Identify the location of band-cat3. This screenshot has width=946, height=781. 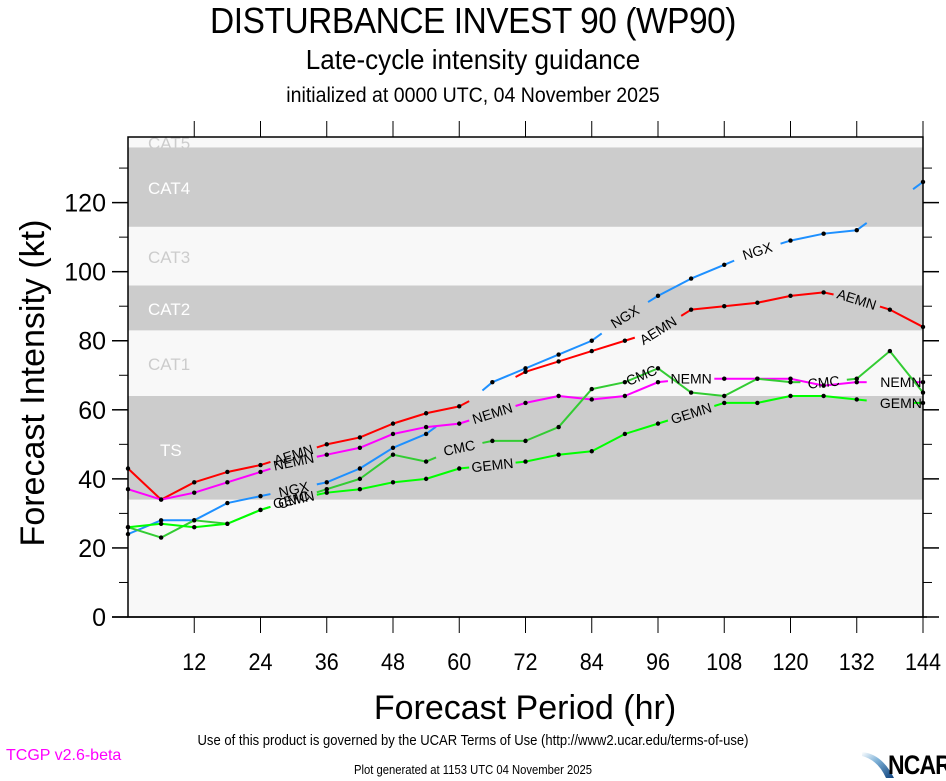
(525, 256).